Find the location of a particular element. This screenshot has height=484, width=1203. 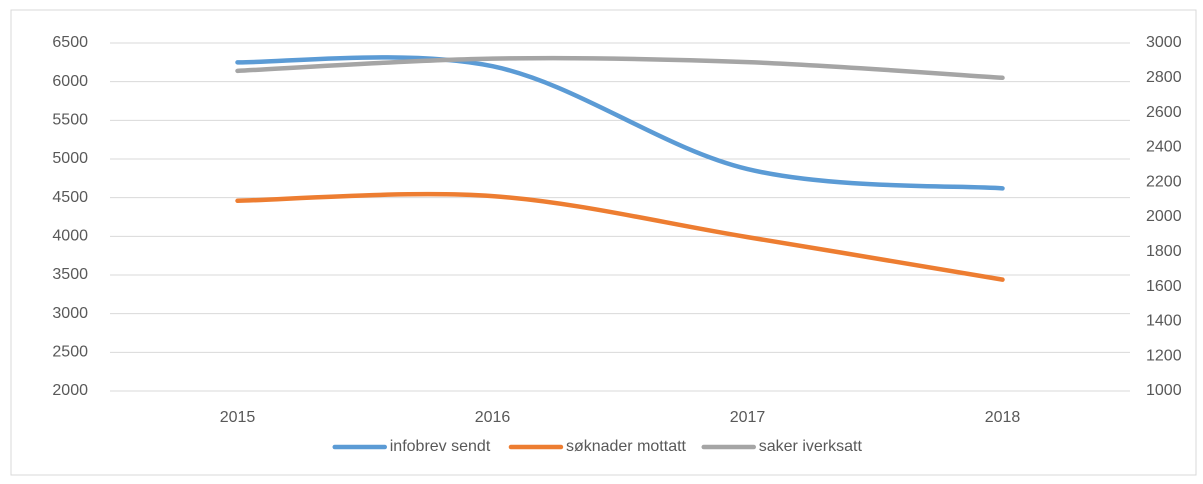

x-tick-label: 2016 is located at coordinates (493, 417).